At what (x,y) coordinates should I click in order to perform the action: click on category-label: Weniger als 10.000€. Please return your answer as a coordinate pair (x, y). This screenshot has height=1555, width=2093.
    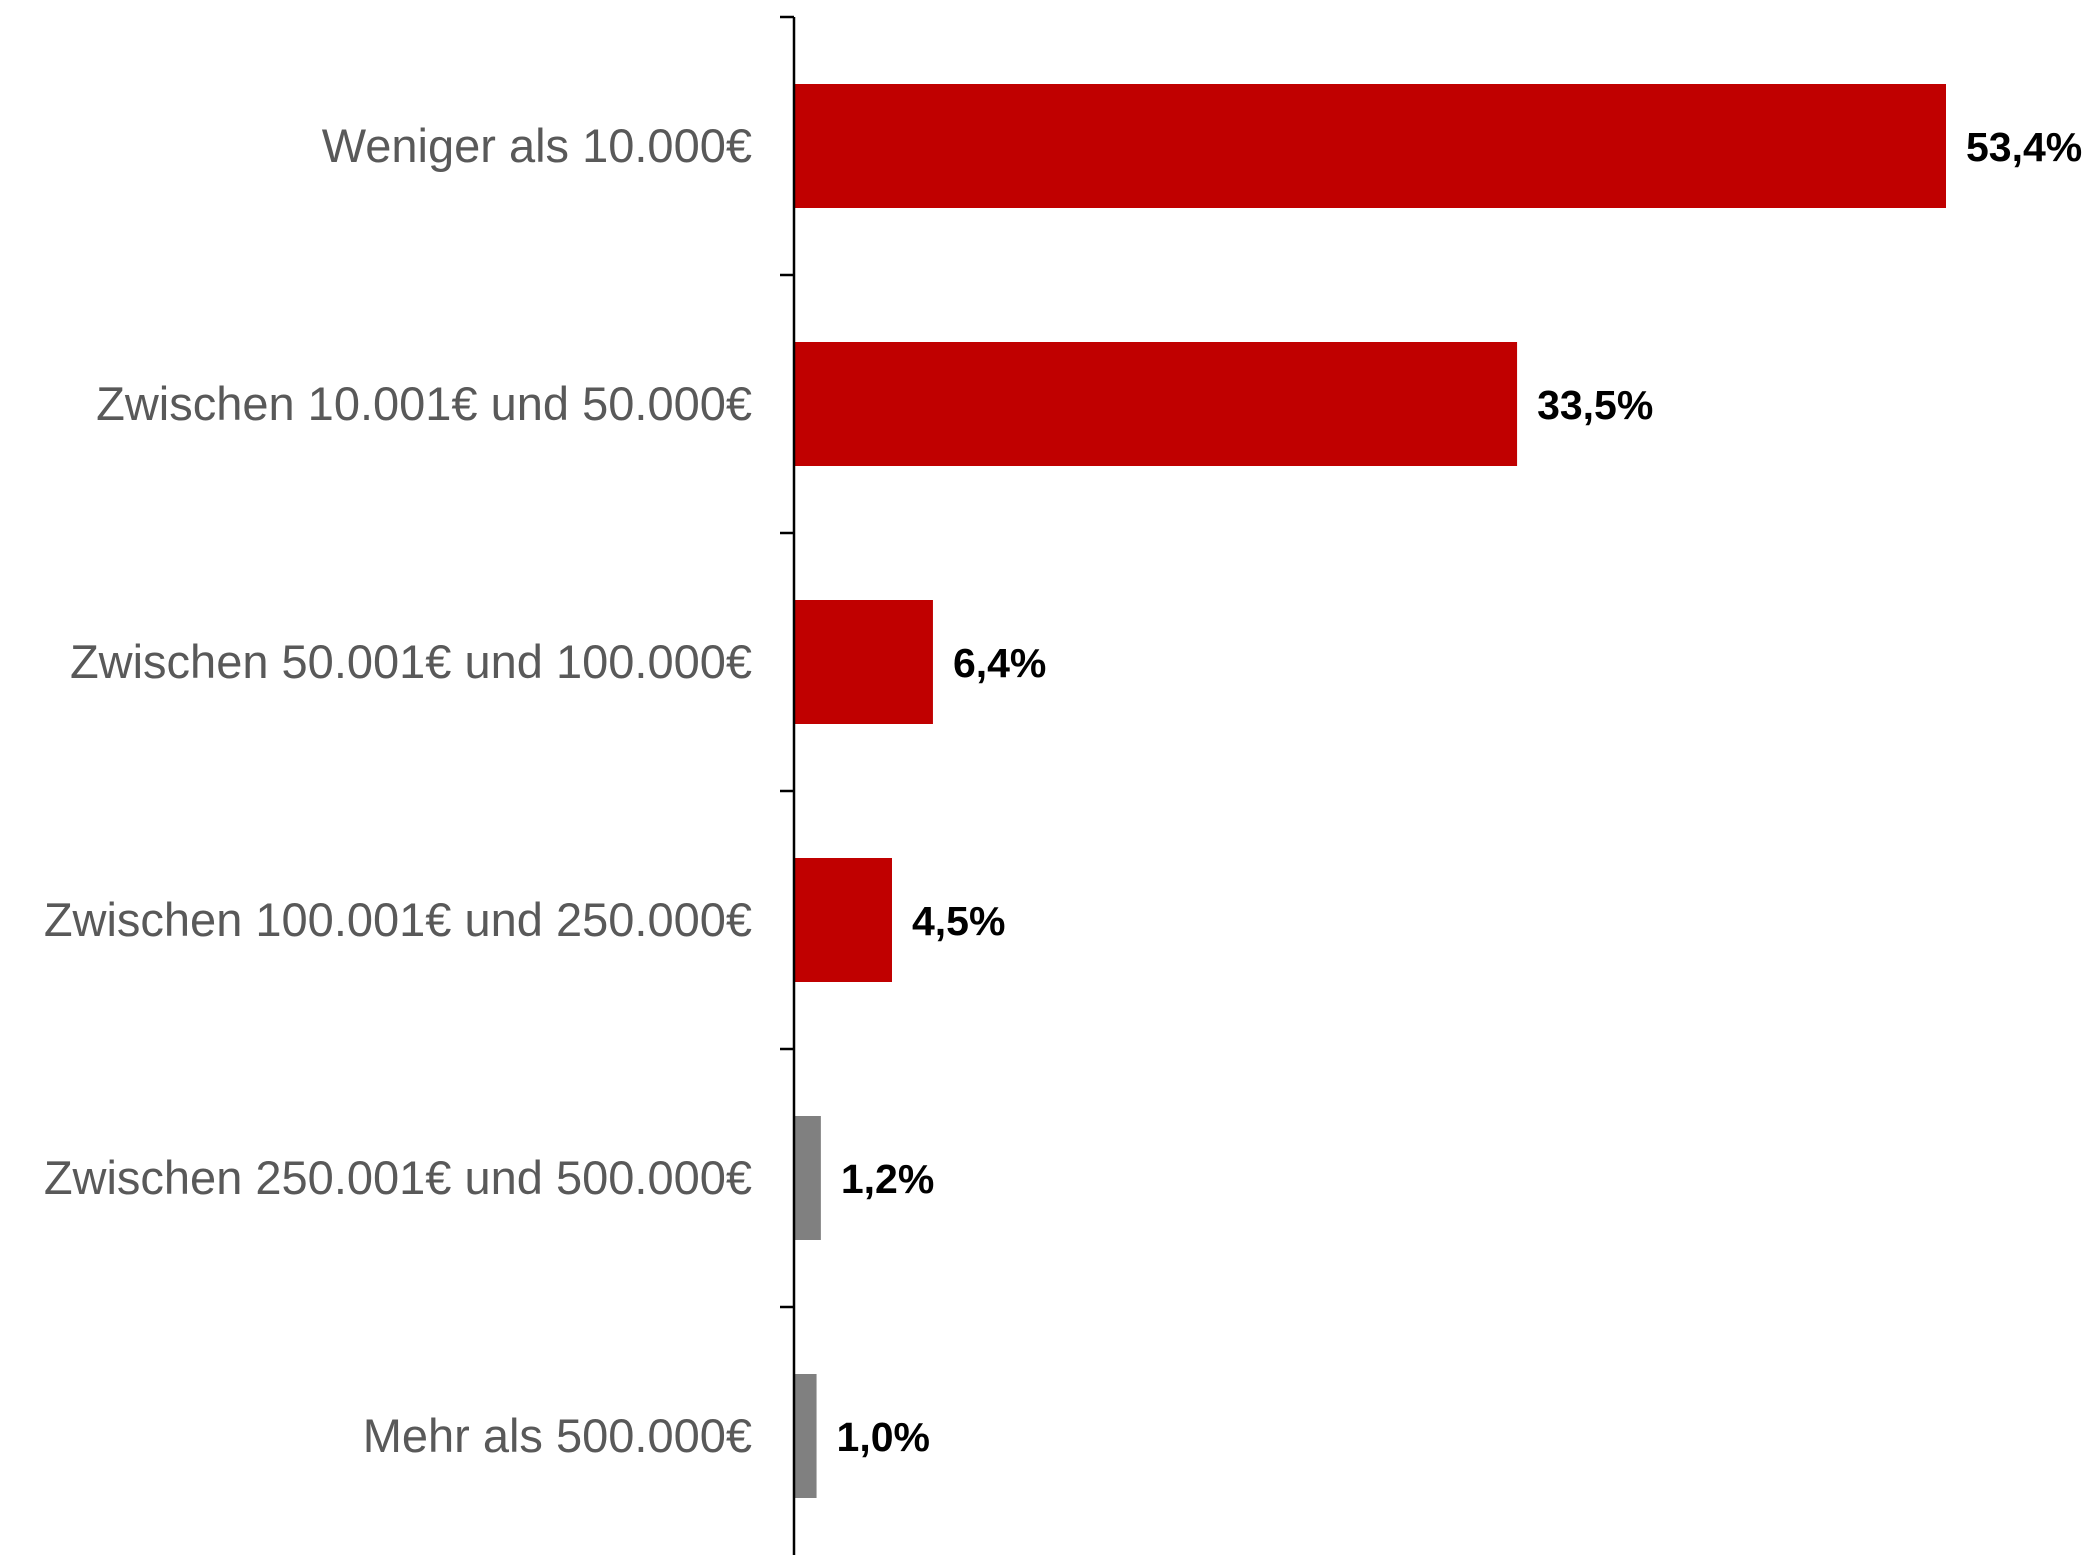
    Looking at the image, I should click on (537, 145).